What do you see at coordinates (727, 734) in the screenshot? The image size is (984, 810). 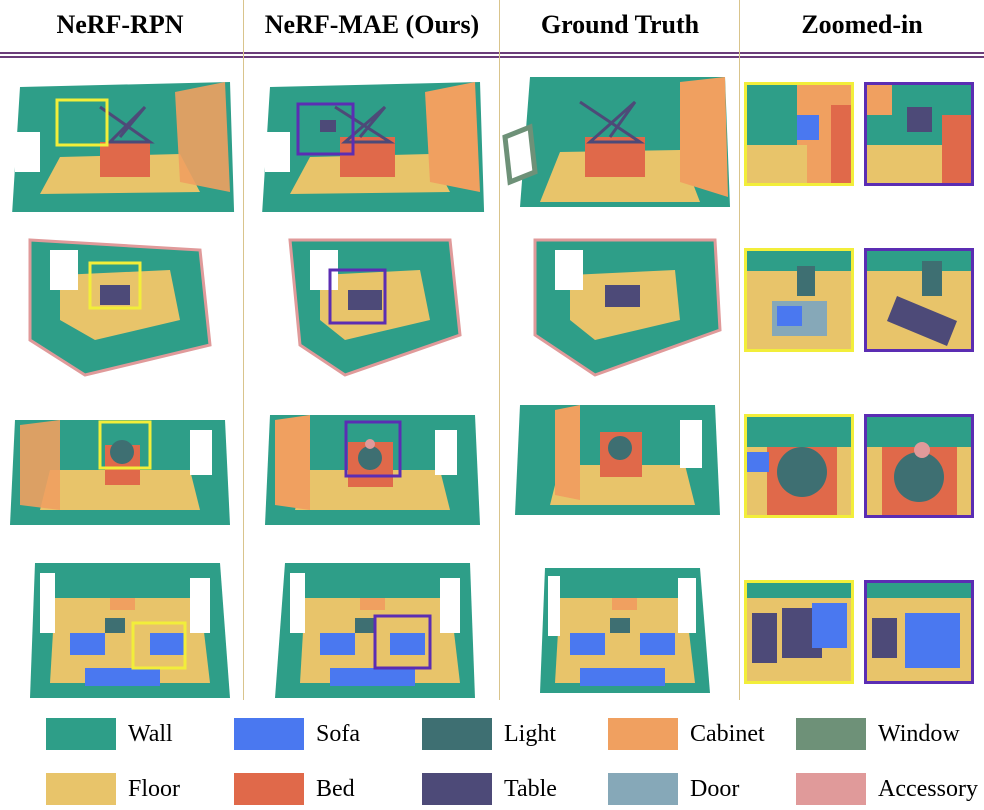 I see `legend-label-cabinet: Cabinet` at bounding box center [727, 734].